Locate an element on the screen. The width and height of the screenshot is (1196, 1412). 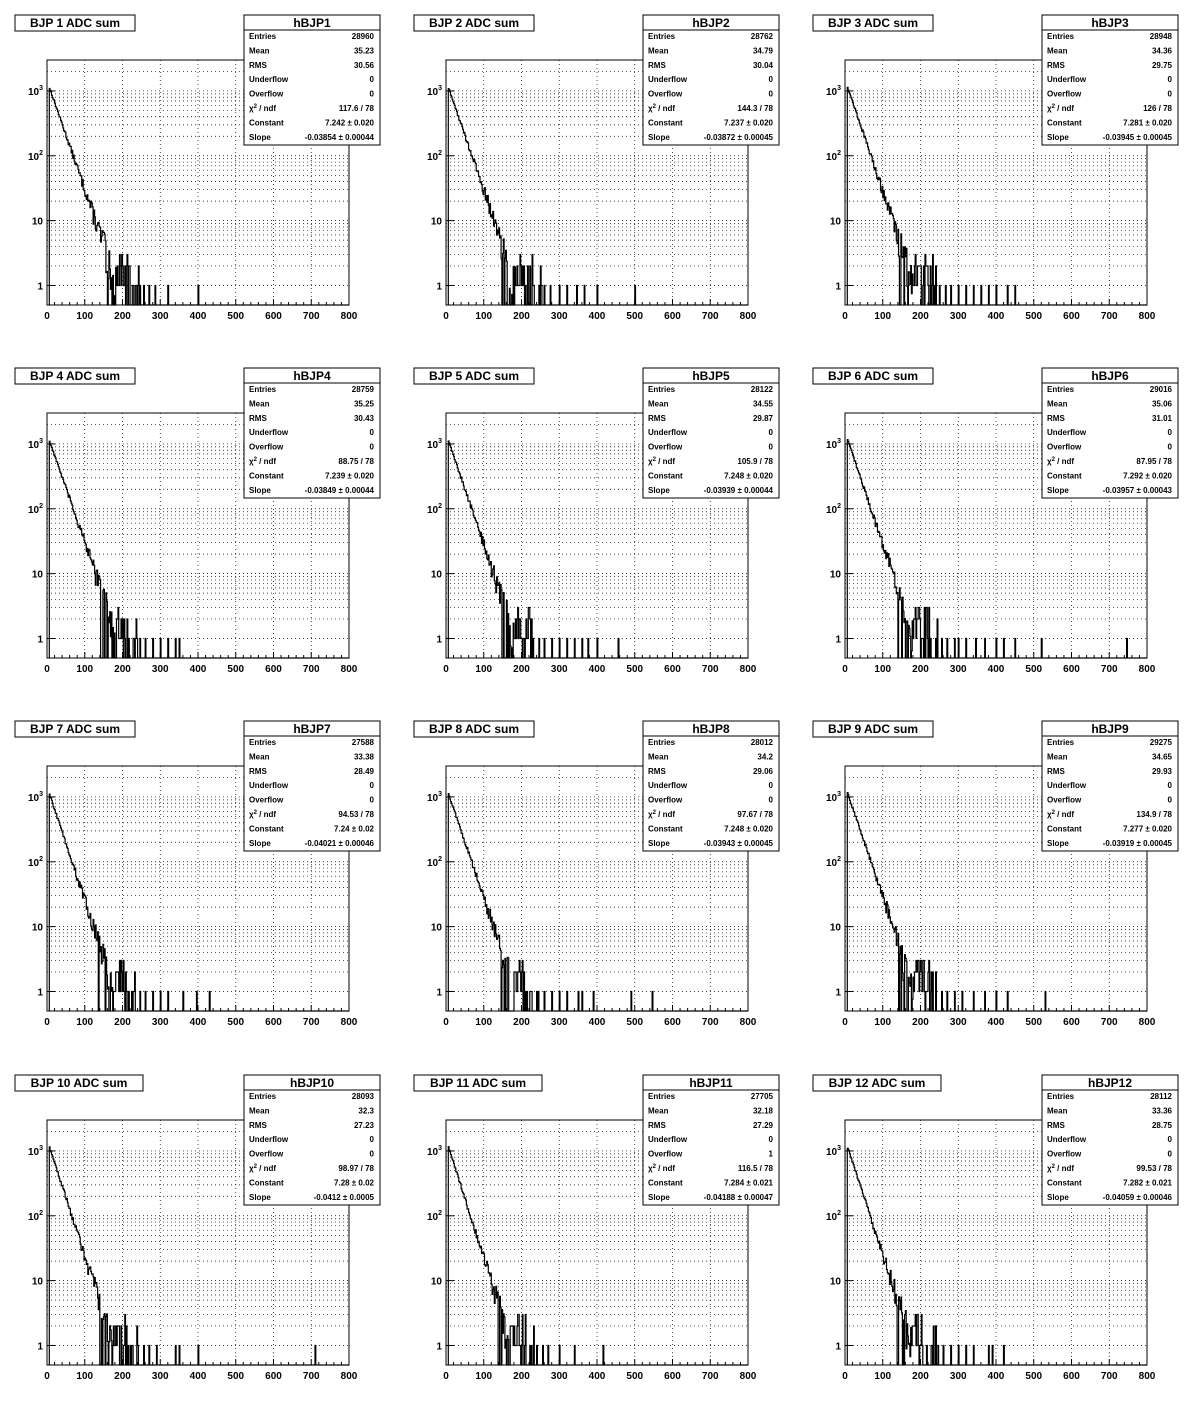
stats-value: 31.01 is located at coordinates (1162, 418).